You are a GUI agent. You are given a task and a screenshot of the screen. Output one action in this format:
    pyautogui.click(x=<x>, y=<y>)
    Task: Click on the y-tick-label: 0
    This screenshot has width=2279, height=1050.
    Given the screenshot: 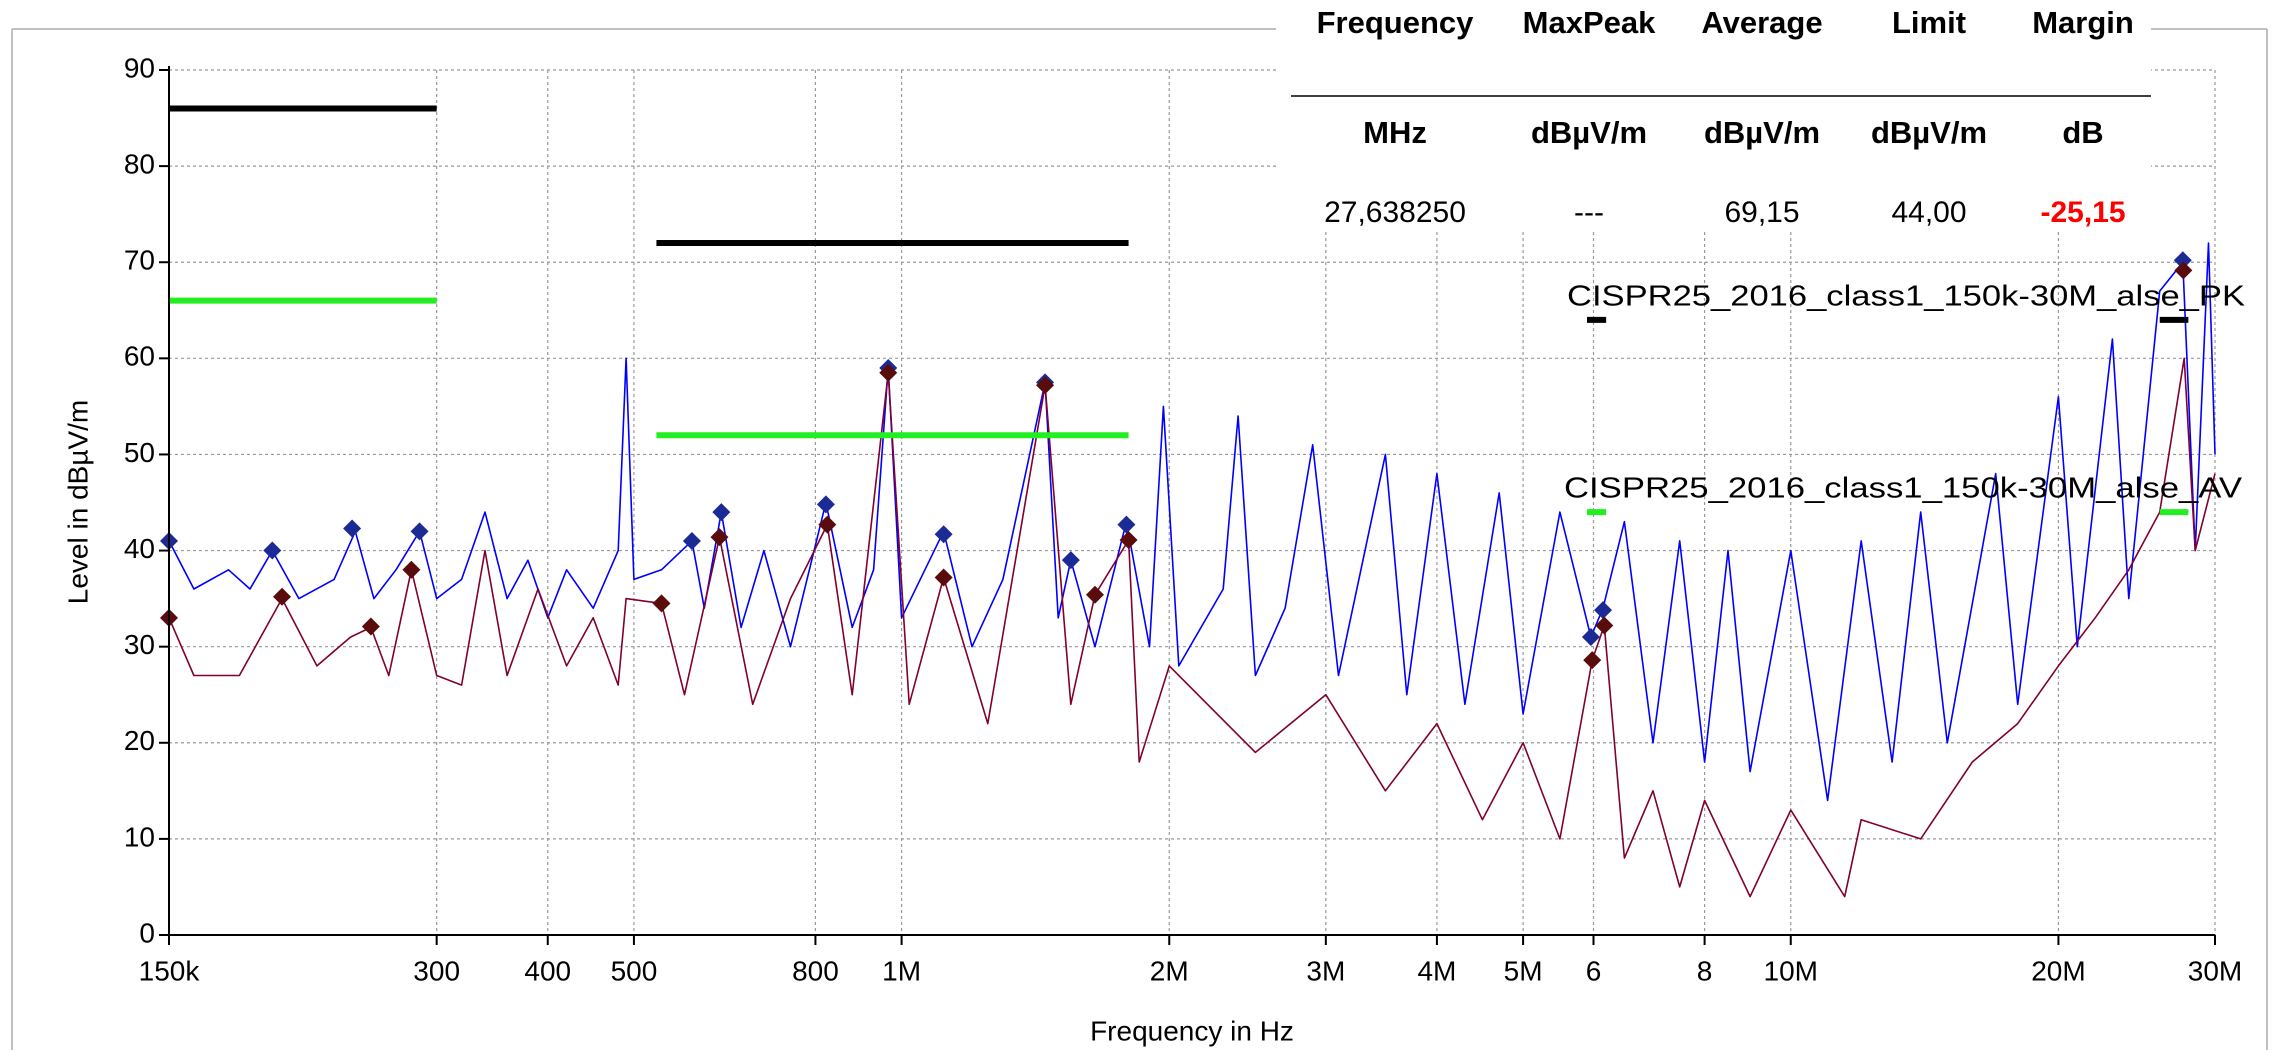 What is the action you would take?
    pyautogui.click(x=147, y=932)
    